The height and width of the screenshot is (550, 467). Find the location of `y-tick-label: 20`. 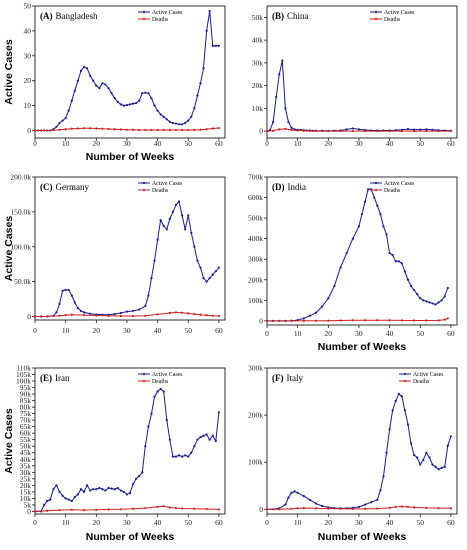

y-tick-label: 20 is located at coordinates (28, 80).